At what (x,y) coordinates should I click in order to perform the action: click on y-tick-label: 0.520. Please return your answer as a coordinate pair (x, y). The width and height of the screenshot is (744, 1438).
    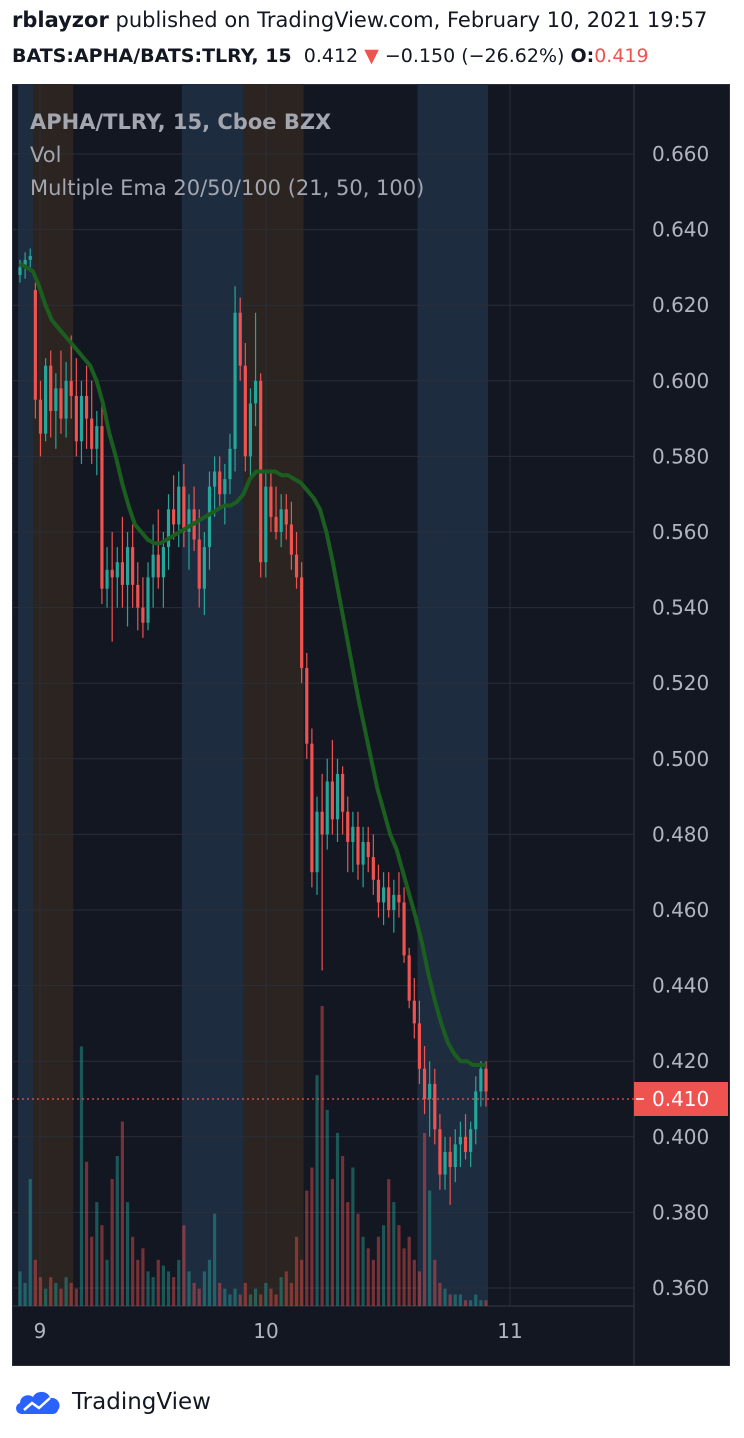
    Looking at the image, I should click on (680, 683).